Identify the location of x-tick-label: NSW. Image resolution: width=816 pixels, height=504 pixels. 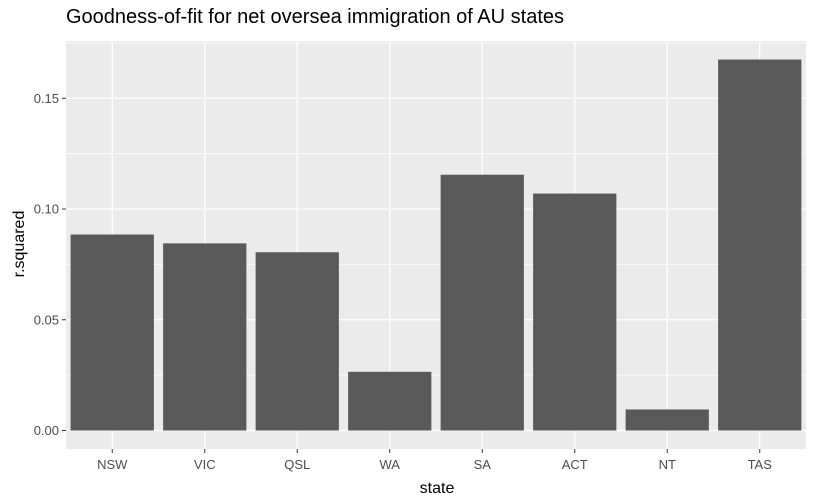
(112, 464).